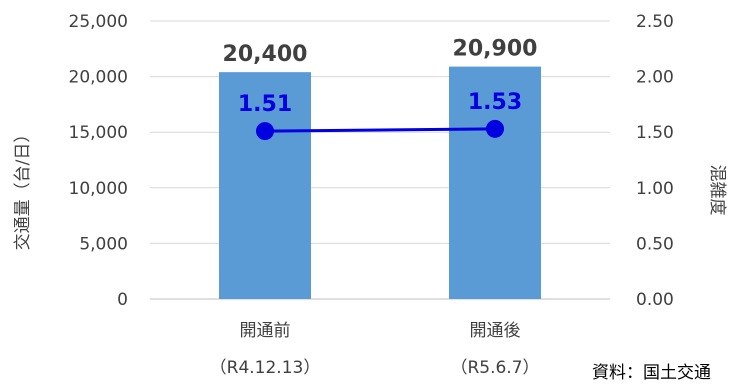  I want to click on y-axis-right: 0.00 0.50 1.00 1.50 2.00 2.50, so click(655, 161).